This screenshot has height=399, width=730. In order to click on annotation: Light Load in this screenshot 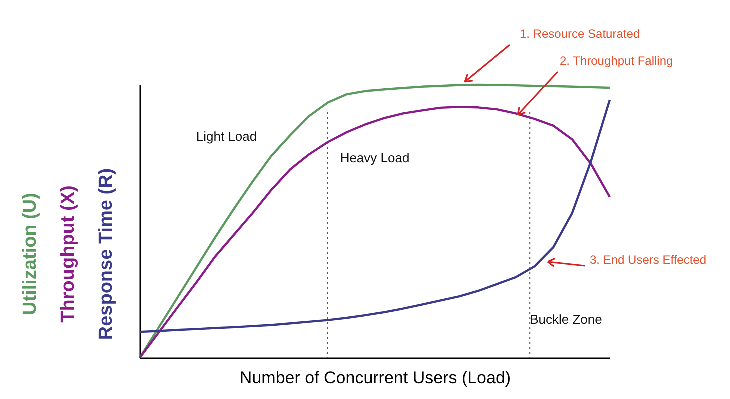, I will do `click(227, 136)`.